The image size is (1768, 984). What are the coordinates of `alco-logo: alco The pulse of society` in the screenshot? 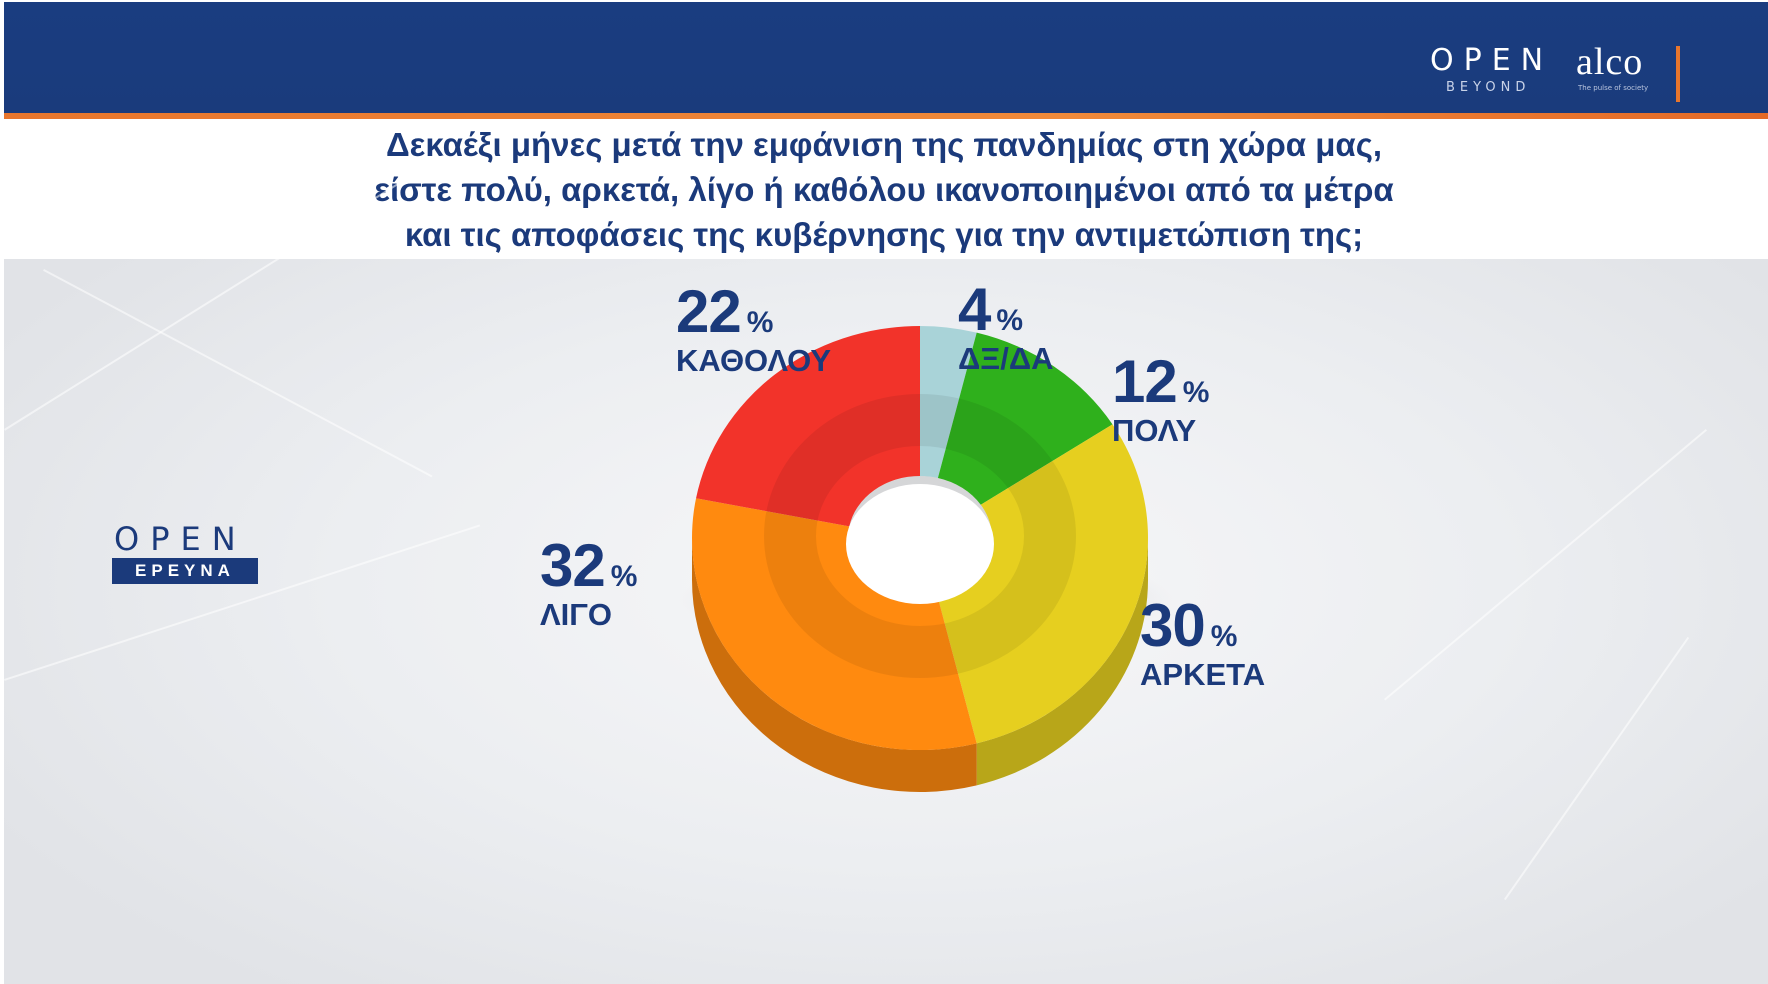 It's located at (1631, 70).